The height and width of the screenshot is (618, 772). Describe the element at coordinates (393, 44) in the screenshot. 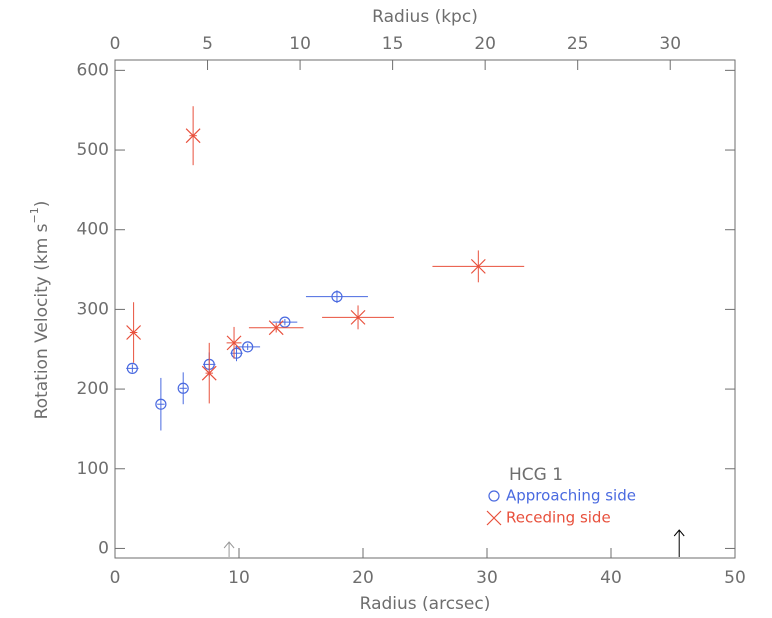

I see `x2-tick-label: 15` at that location.